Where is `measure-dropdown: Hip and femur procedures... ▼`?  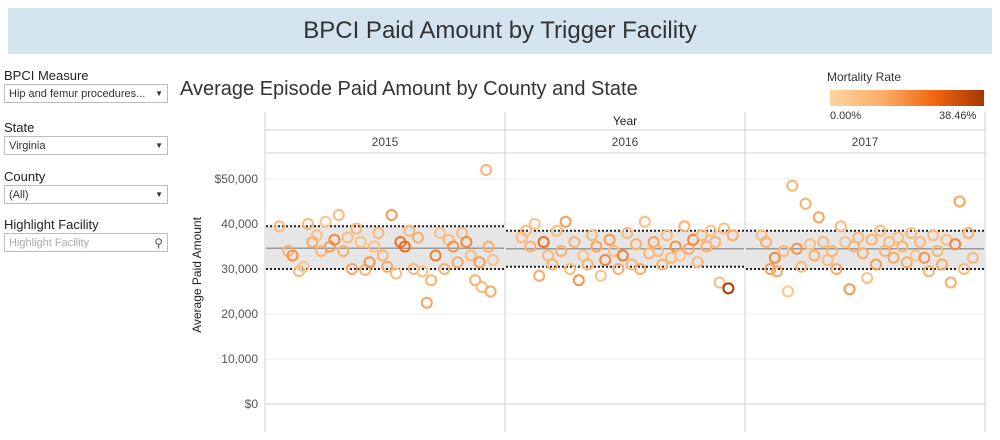
measure-dropdown: Hip and femur procedures... ▼ is located at coordinates (86, 93).